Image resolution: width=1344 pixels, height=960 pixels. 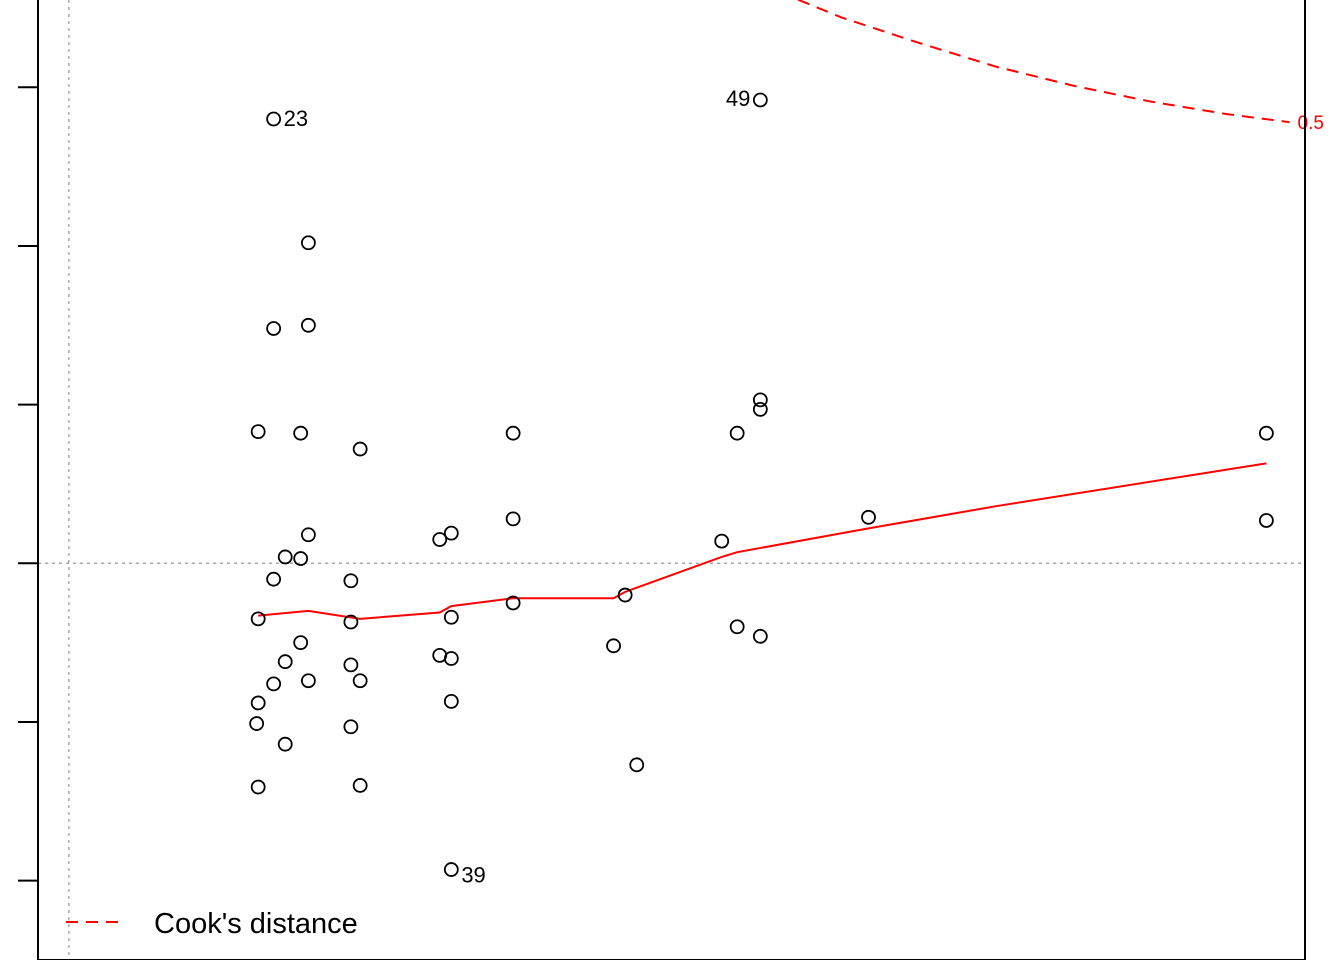 I want to click on smoother-line, so click(x=762, y=541).